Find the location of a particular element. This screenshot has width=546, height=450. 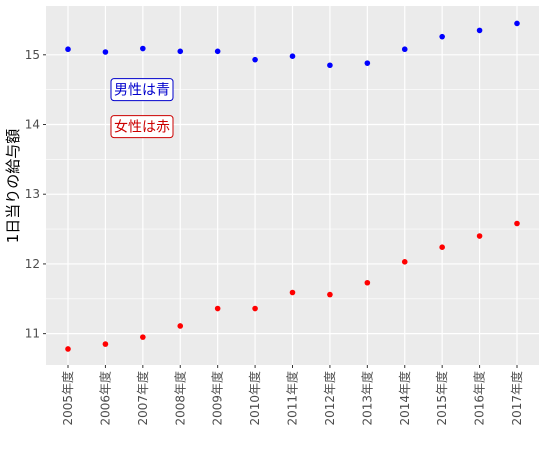

annotation-label: 女性は赤 is located at coordinates (142, 127).